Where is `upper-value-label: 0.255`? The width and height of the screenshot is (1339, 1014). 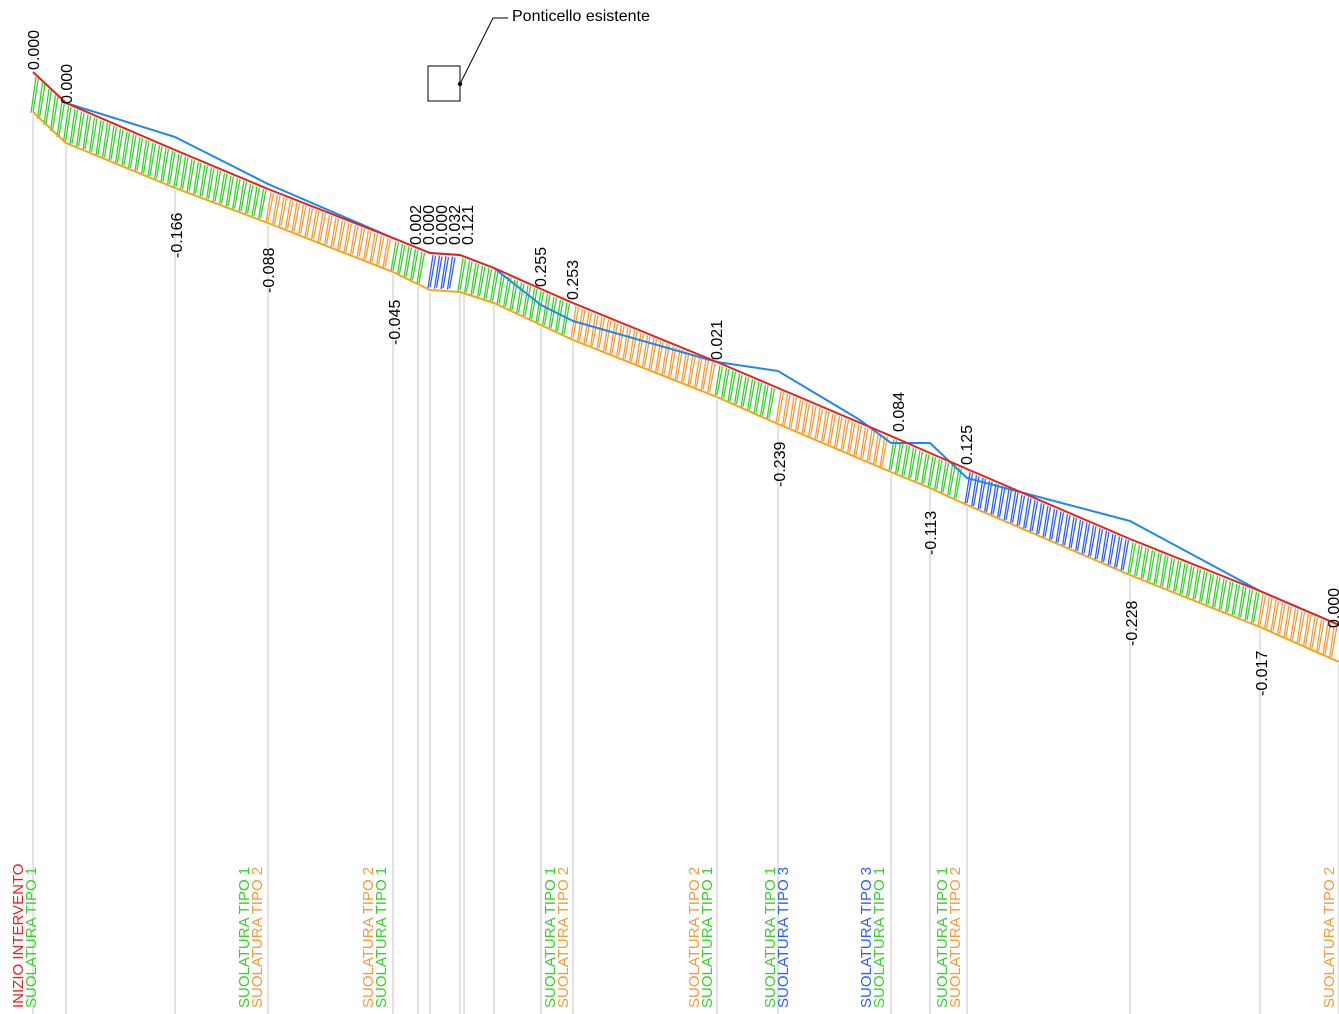
upper-value-label: 0.255 is located at coordinates (541, 267).